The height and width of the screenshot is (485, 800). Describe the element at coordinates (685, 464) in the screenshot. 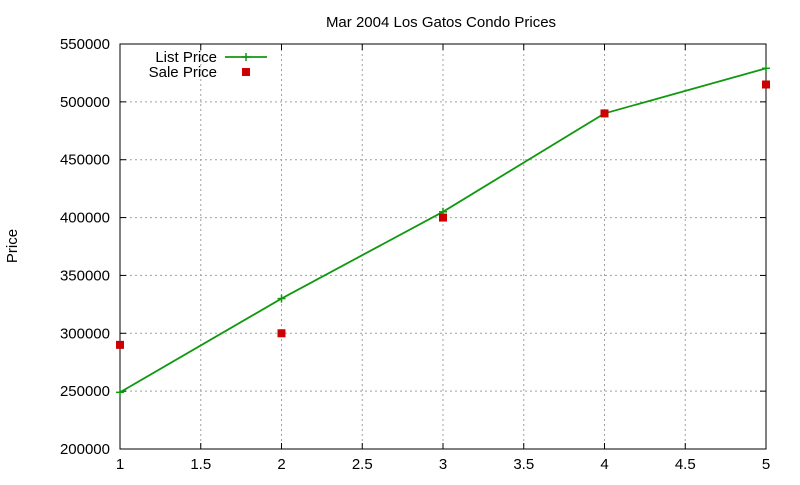

I see `x-tick-label: 4.5` at that location.